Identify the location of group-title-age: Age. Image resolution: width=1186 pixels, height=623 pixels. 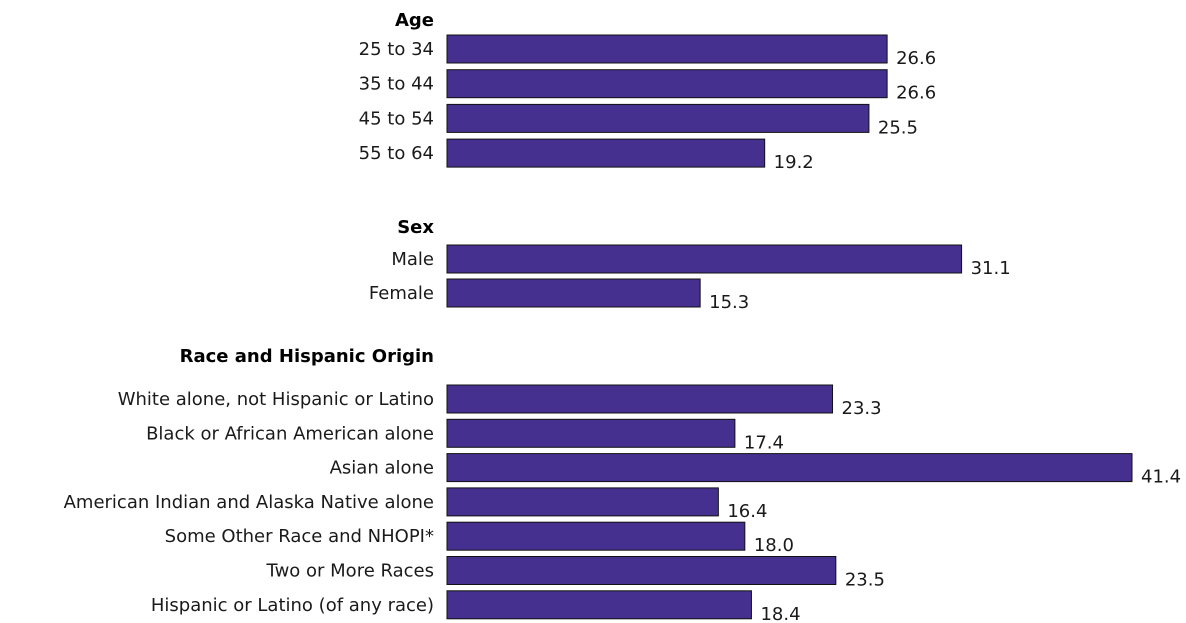
(414, 20).